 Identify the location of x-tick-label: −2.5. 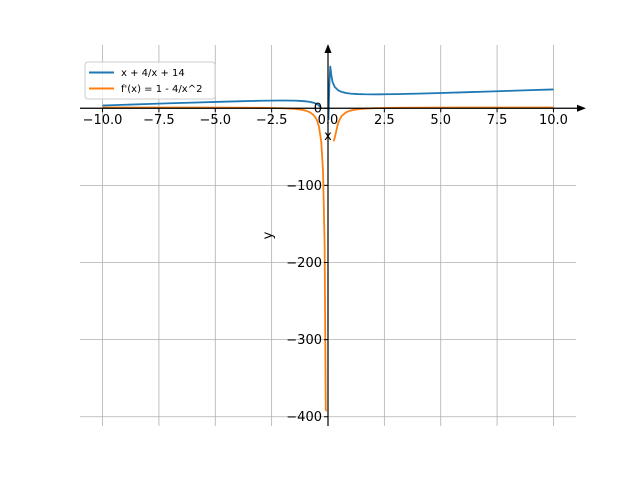
(272, 120).